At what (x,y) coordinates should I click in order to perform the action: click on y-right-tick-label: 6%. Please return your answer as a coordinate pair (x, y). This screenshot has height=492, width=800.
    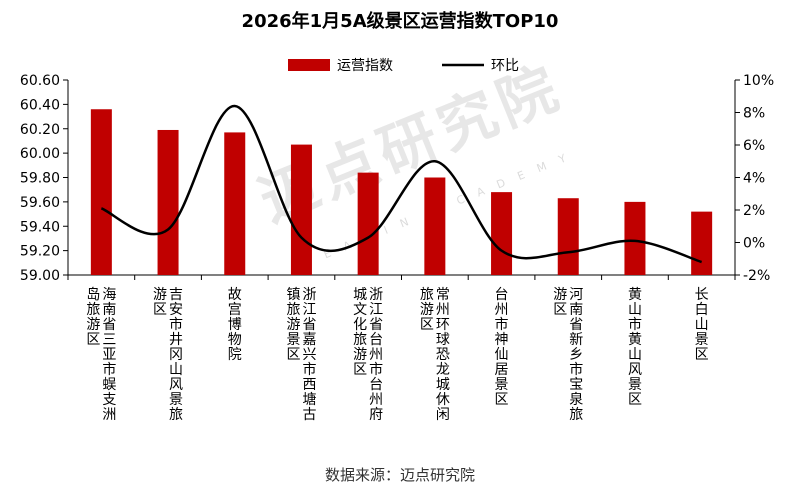
    Looking at the image, I should click on (754, 146).